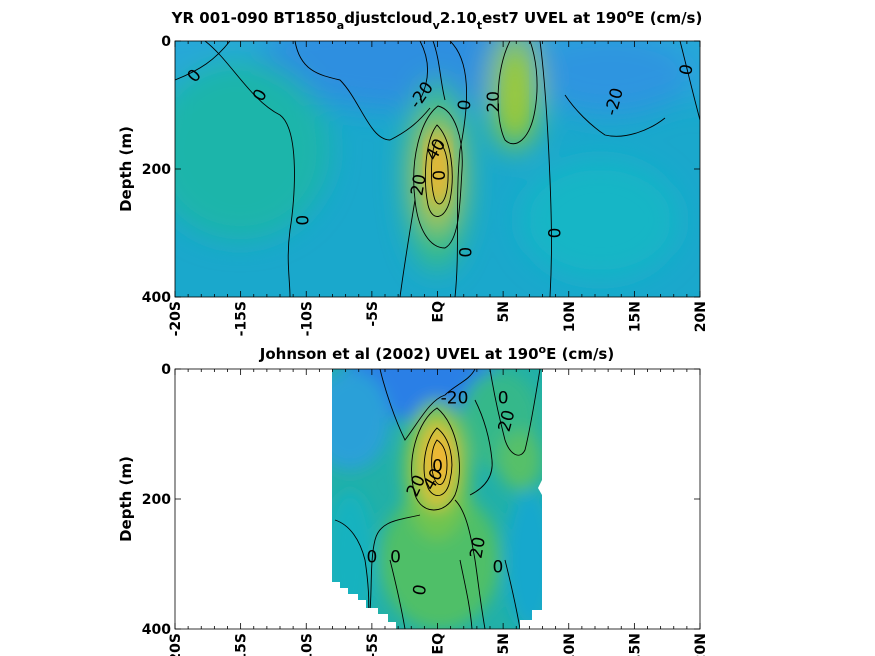  Describe the element at coordinates (126, 499) in the screenshot. I see `bottom-ylabel: Depth (m)` at that location.